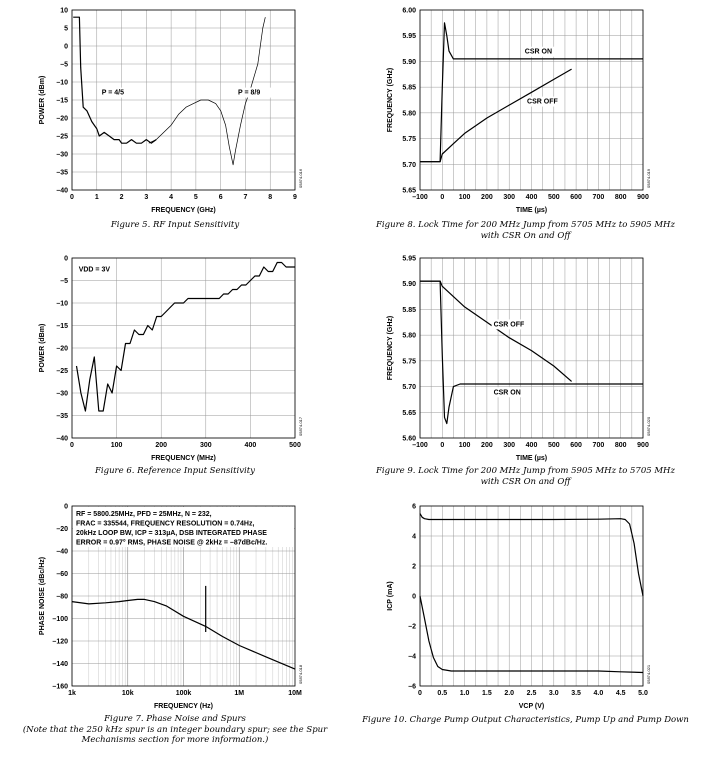 The height and width of the screenshot is (759, 701). I want to click on x-tick-label: 5.0, so click(643, 693).